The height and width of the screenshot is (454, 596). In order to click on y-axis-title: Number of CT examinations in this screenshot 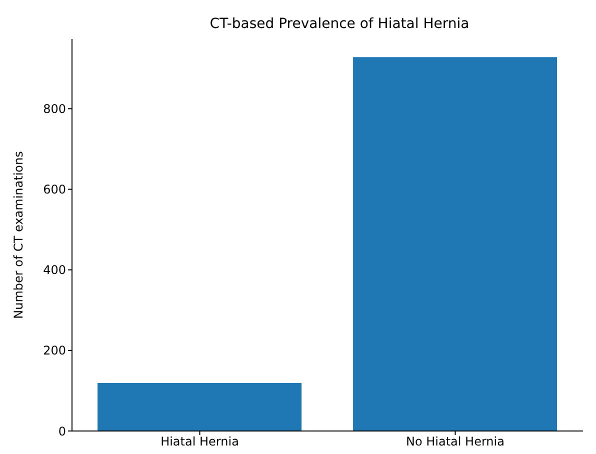, I will do `click(18, 235)`.